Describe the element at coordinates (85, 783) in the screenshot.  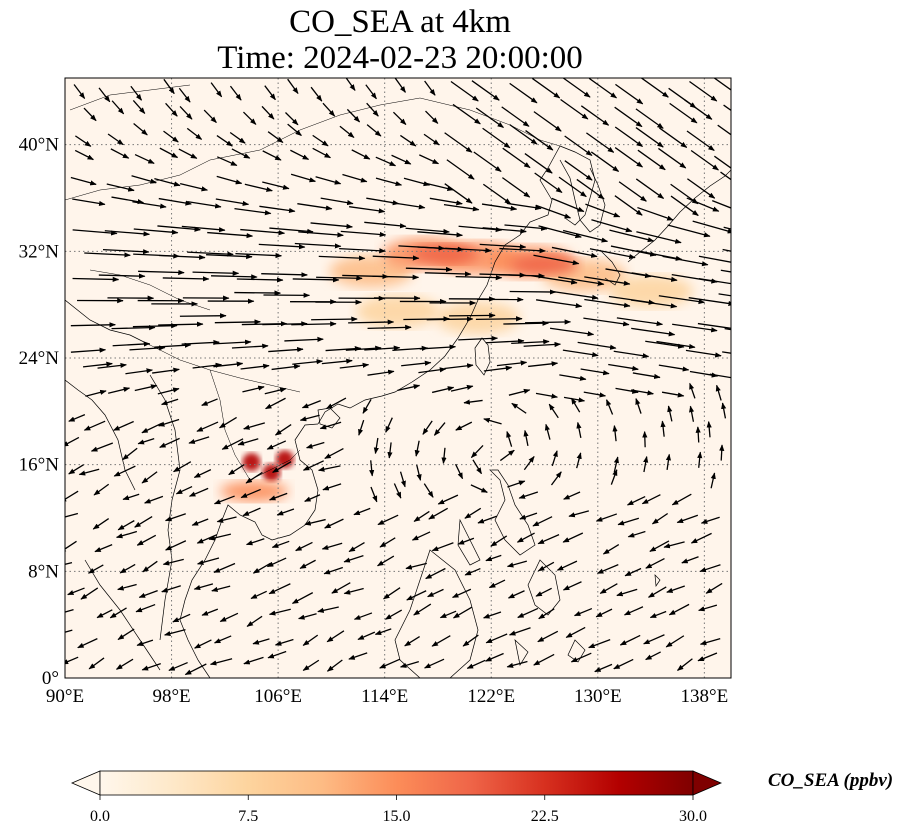
I see `colorbar-extend-low` at that location.